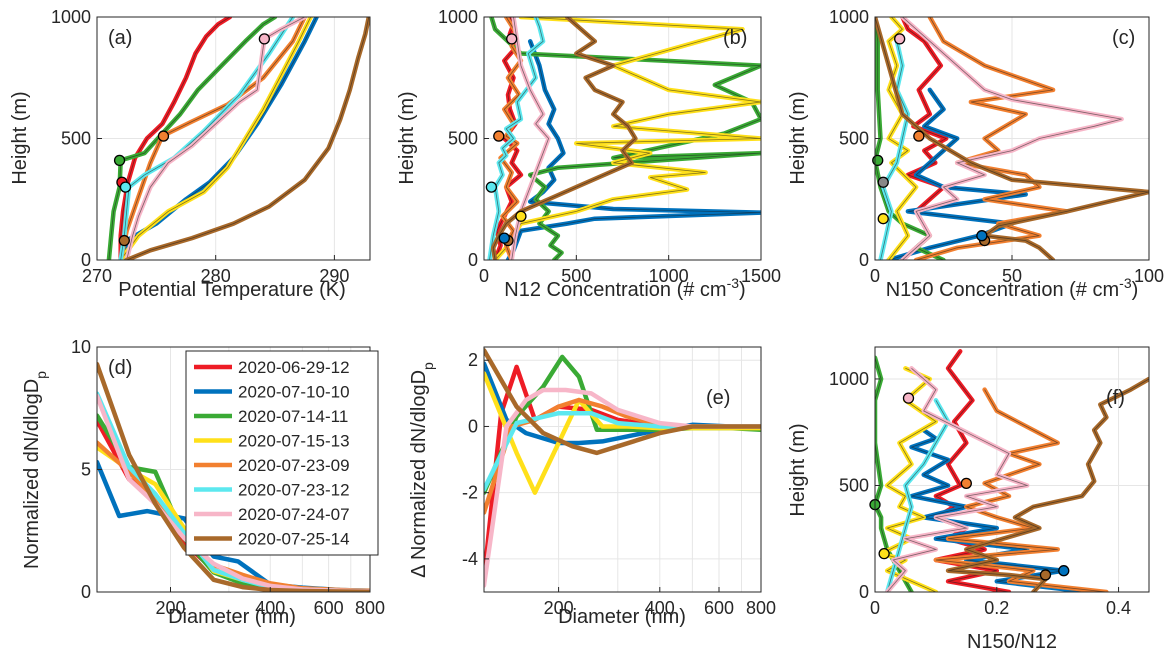 The width and height of the screenshot is (1175, 658). What do you see at coordinates (293, 416) in the screenshot?
I see `legend-label: 2020-07-14-11` at bounding box center [293, 416].